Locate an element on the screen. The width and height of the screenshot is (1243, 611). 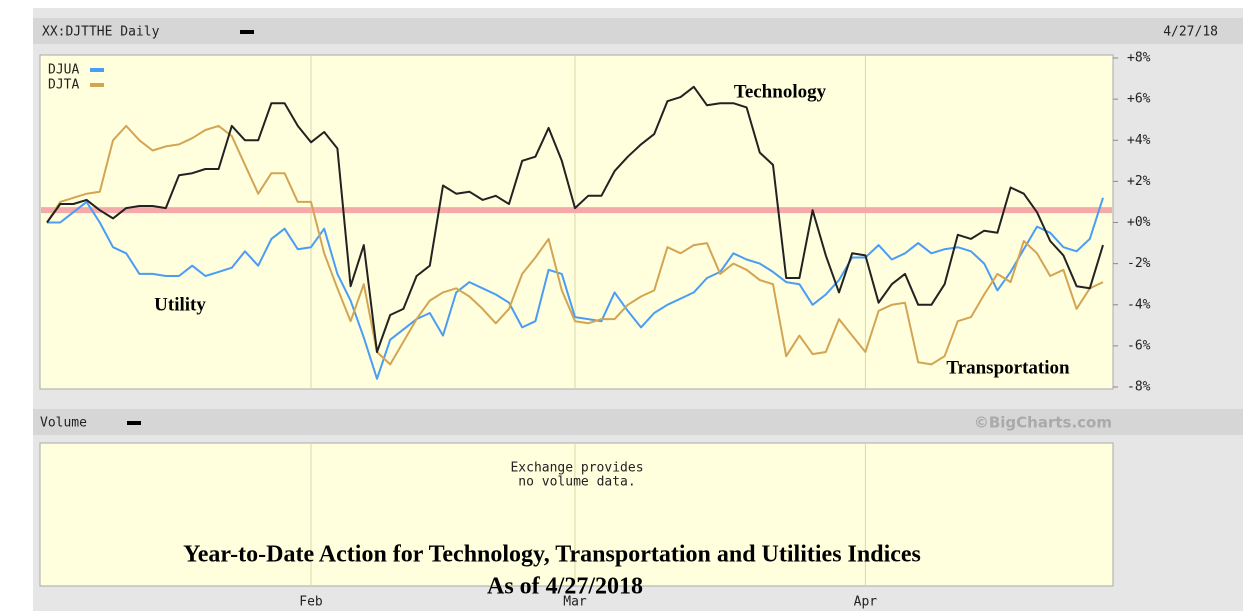
legend-label: DJUA is located at coordinates (63, 70).